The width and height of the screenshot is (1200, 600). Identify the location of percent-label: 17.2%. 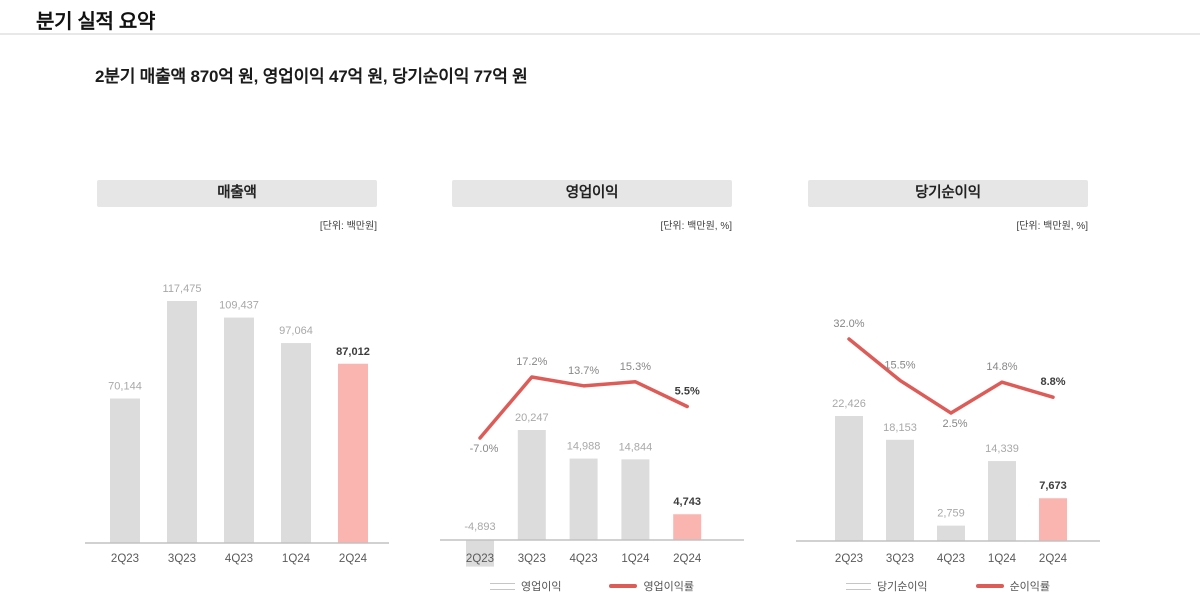
(531, 362).